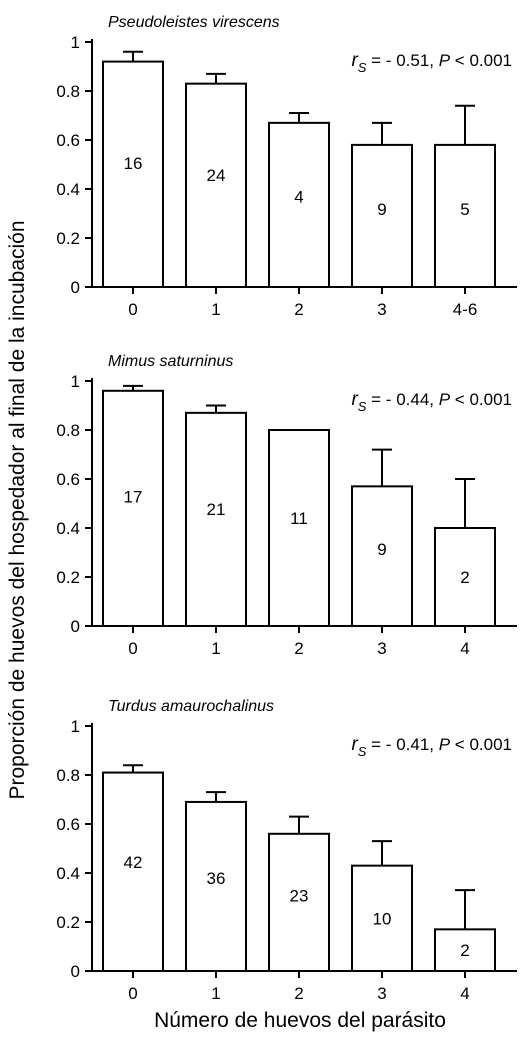 This screenshot has width=525, height=1039. Describe the element at coordinates (402, 60) in the screenshot. I see `stat-rho: = - 0.51,` at that location.